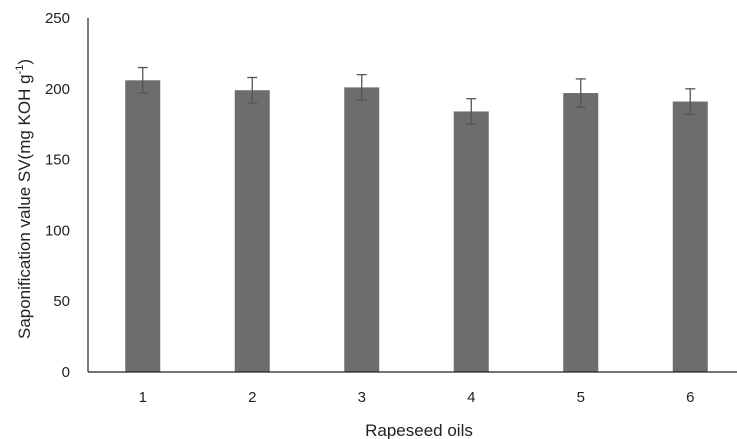  What do you see at coordinates (471, 397) in the screenshot?
I see `x-tick-label-4: 4` at bounding box center [471, 397].